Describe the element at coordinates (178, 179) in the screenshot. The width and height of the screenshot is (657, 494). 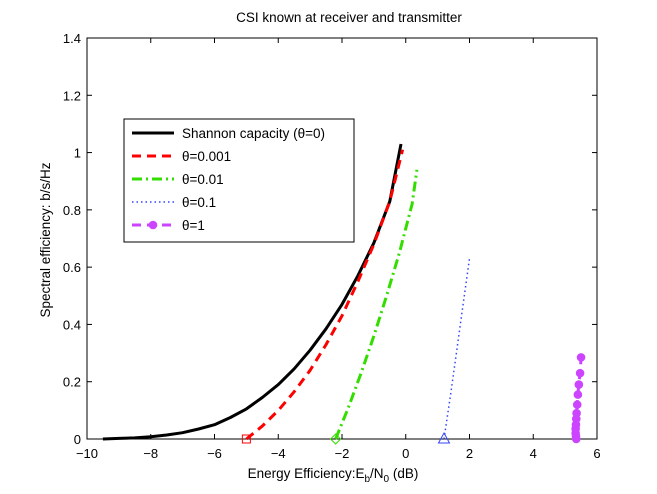
I see `legend-entry: θ=0.01` at that location.